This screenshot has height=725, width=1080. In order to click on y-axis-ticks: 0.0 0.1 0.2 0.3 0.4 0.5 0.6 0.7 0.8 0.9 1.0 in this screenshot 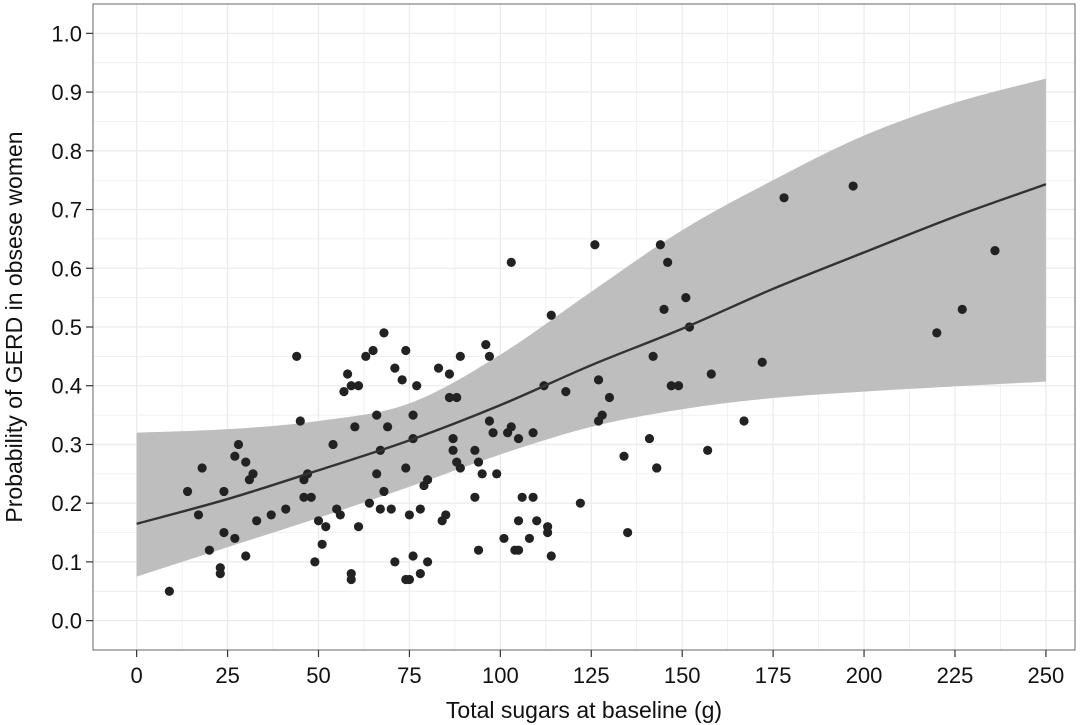, I will do `click(72, 327)`.